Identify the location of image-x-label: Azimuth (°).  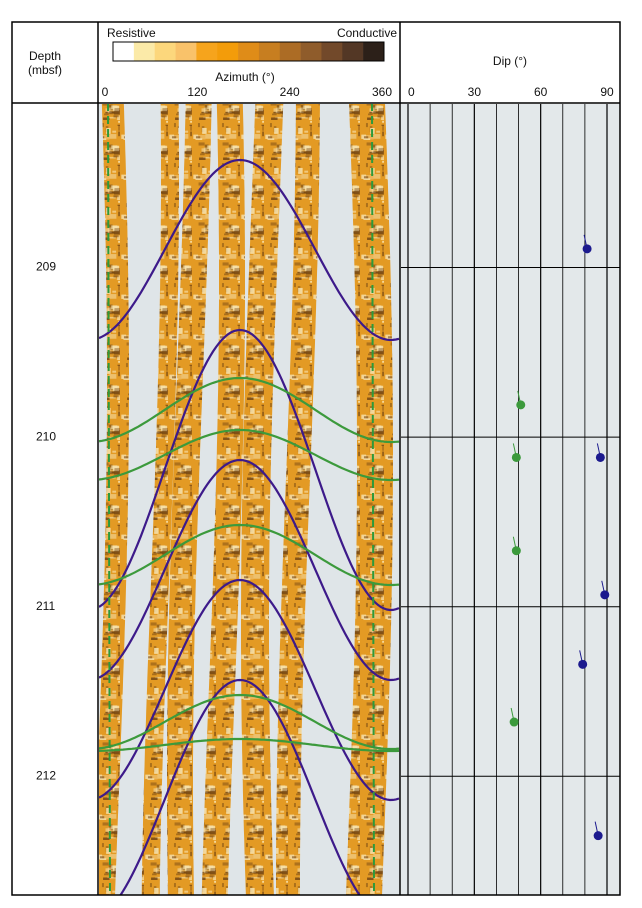
(244, 77).